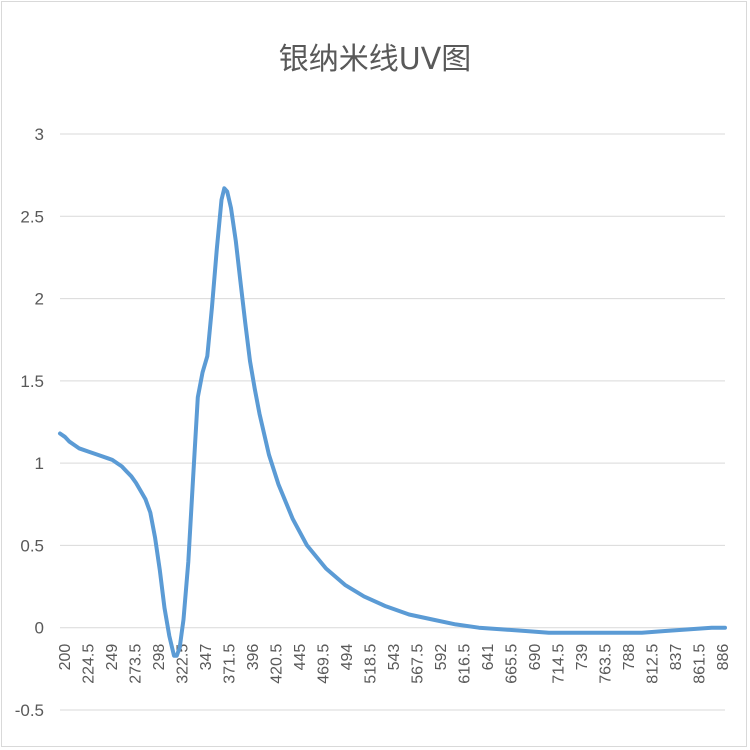 The width and height of the screenshot is (750, 750). What do you see at coordinates (29, 422) in the screenshot?
I see `y-axis-ticks: -0.5 0 0.5 1 1.5 2 2.5 3` at bounding box center [29, 422].